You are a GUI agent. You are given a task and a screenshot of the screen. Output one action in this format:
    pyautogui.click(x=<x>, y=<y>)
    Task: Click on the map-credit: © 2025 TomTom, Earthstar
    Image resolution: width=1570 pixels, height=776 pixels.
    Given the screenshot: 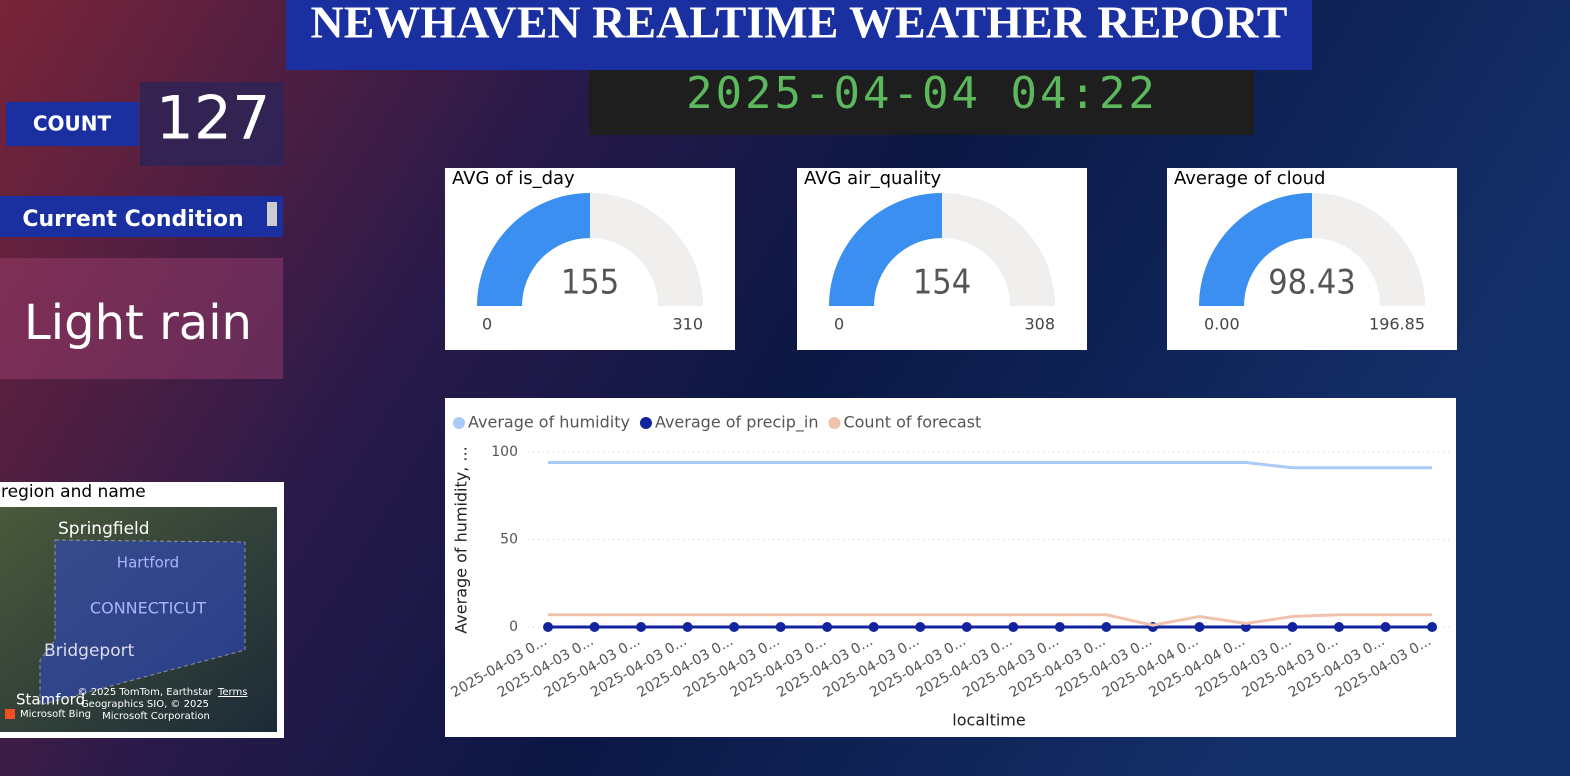 What is the action you would take?
    pyautogui.click(x=146, y=692)
    